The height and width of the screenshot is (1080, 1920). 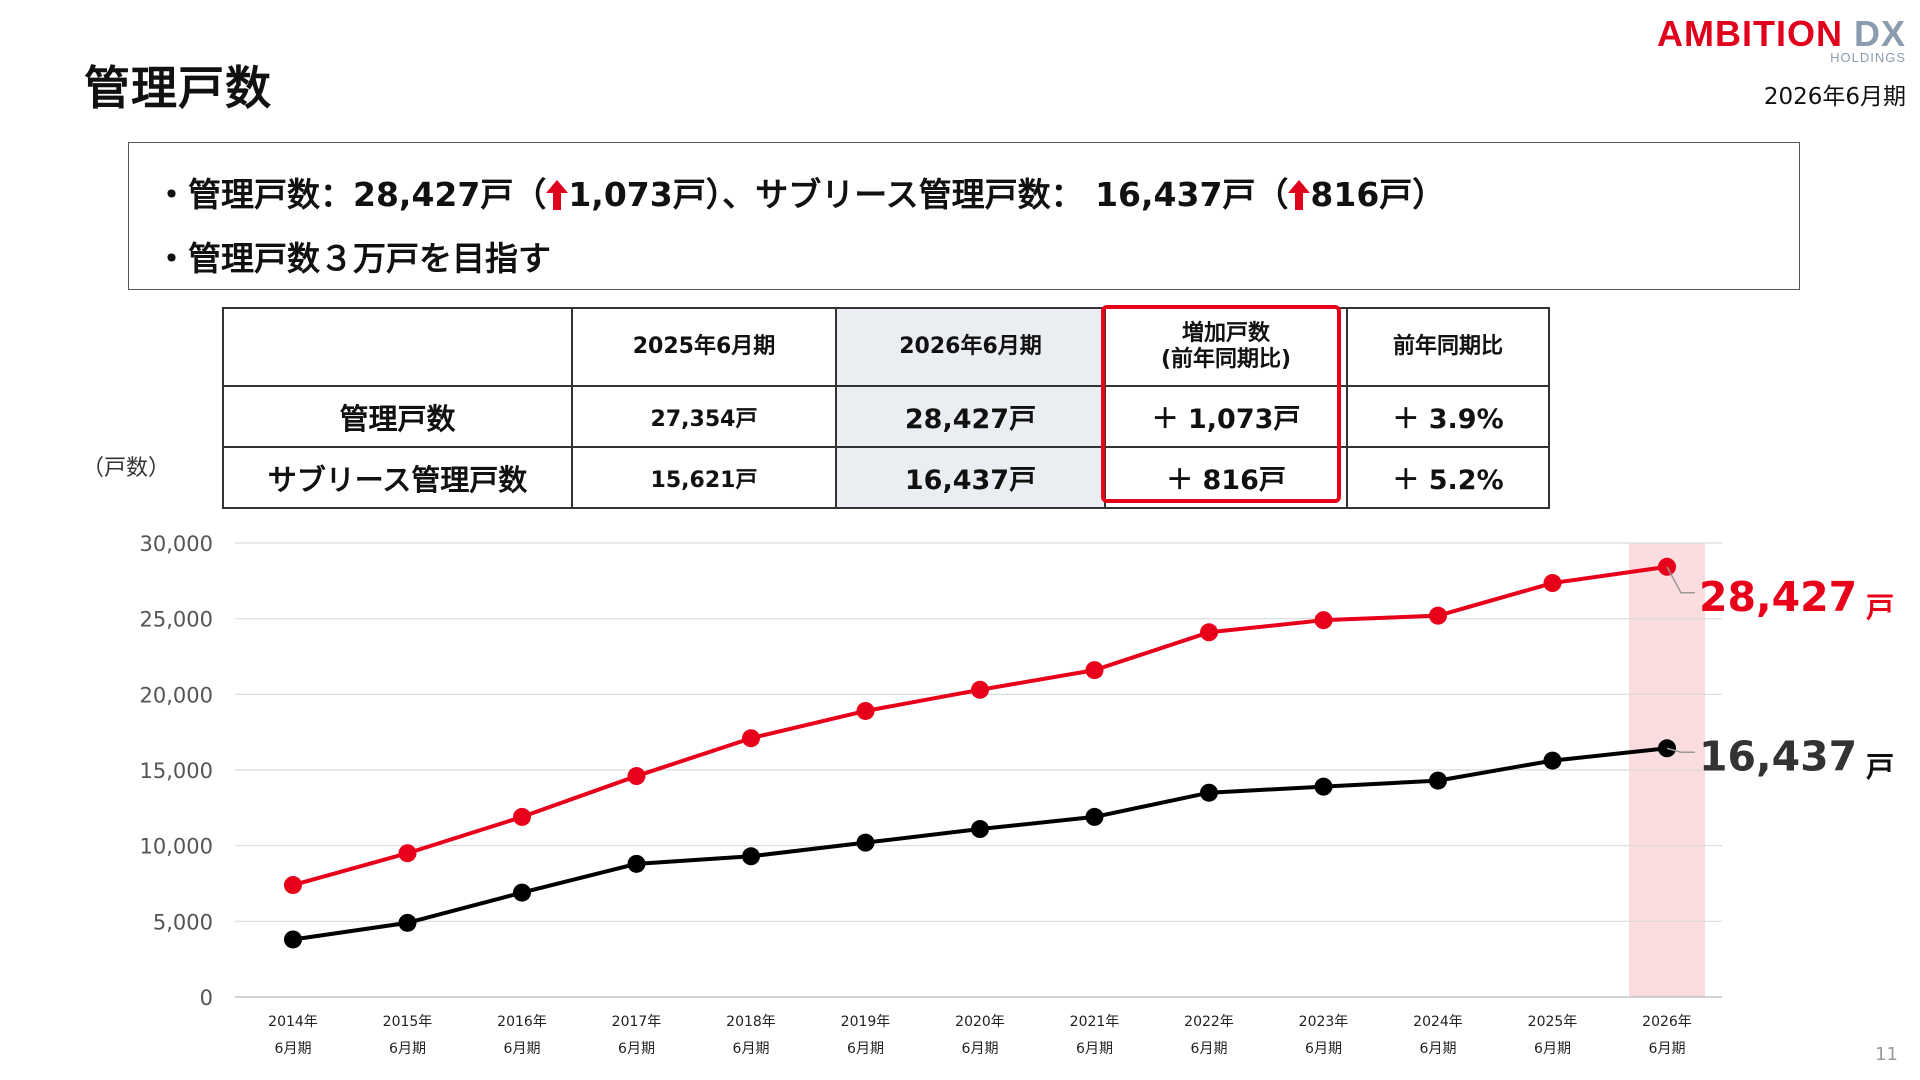 What do you see at coordinates (980, 1022) in the screenshot?
I see `x-tick-label: 2020年` at bounding box center [980, 1022].